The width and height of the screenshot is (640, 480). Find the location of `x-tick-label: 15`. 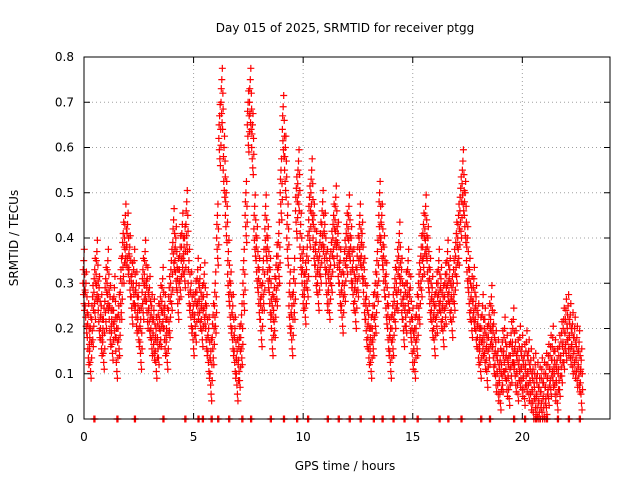

x-tick-label: 15 is located at coordinates (412, 437).